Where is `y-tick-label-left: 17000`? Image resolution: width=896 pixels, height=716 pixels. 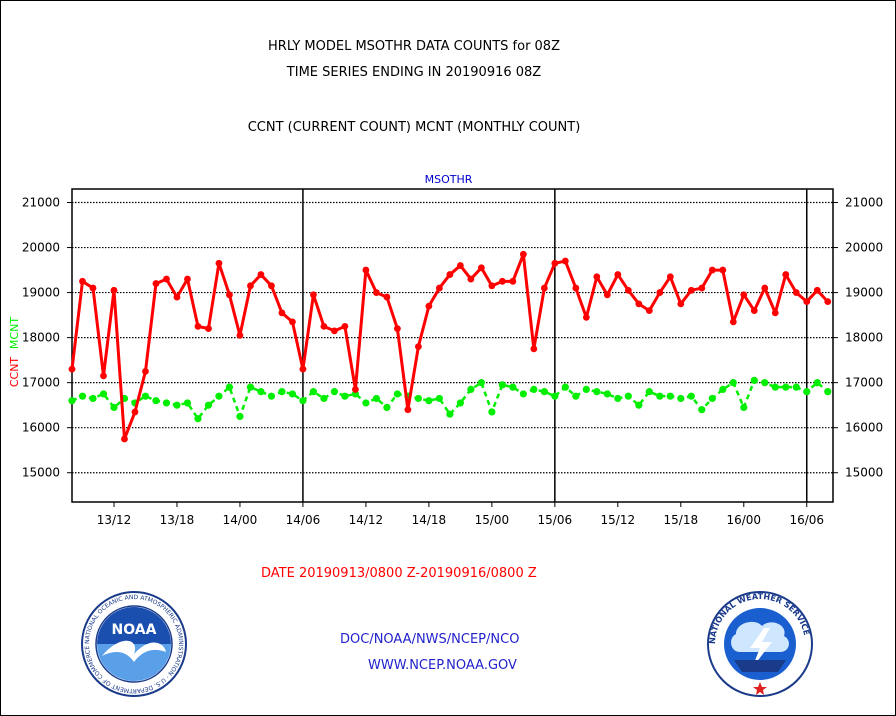
y-tick-label-left: 17000 is located at coordinates (41, 383).